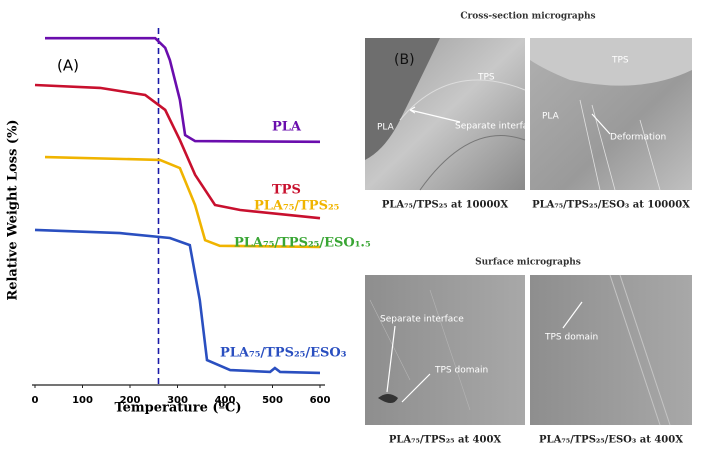 The width and height of the screenshot is (703, 461). I want to click on x-tick-label: 600, so click(320, 400).